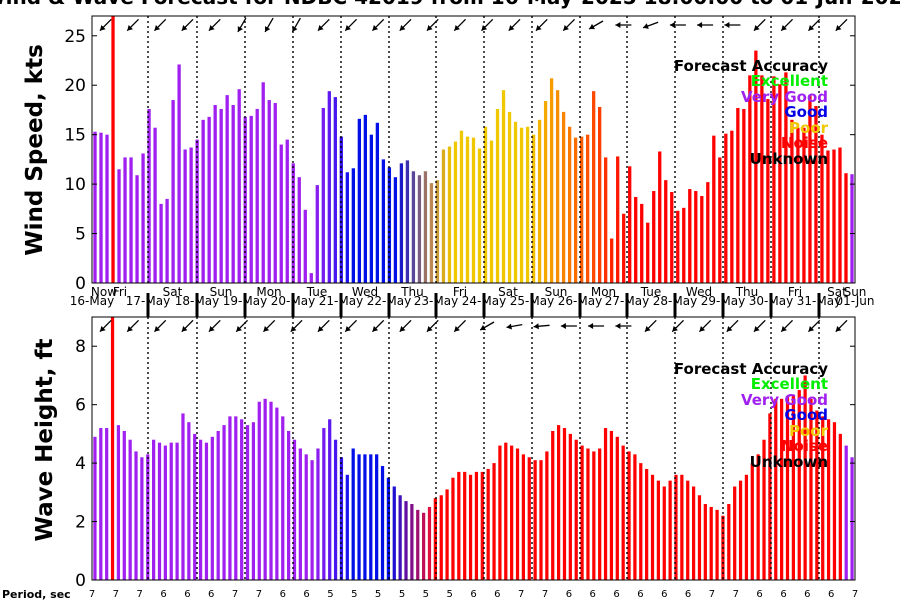  I want to click on day-label: Thu, so click(412, 292).